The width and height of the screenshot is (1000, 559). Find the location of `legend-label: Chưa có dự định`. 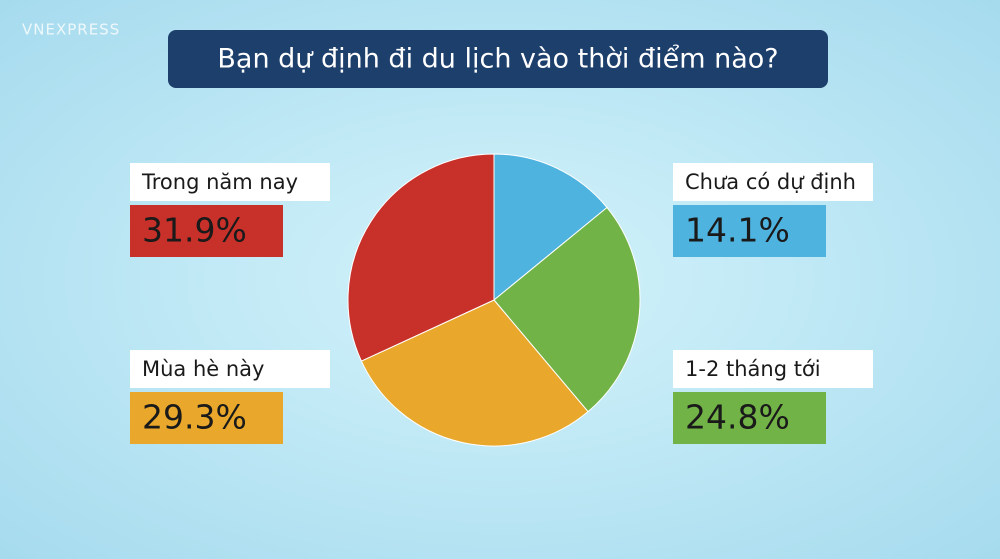

legend-label: Chưa có dự định is located at coordinates (770, 182).